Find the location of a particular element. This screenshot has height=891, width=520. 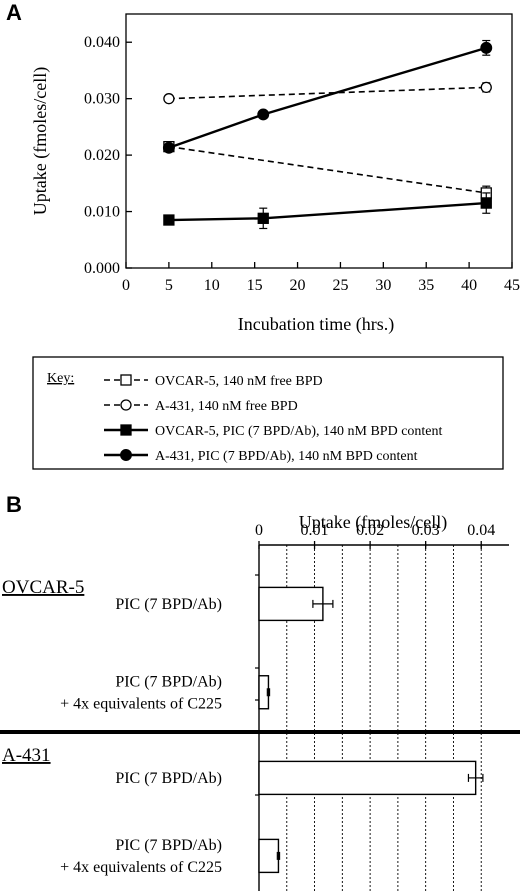

panel-a-y-axis-title: Uptake (fmoles/cell) is located at coordinates (40, 141).